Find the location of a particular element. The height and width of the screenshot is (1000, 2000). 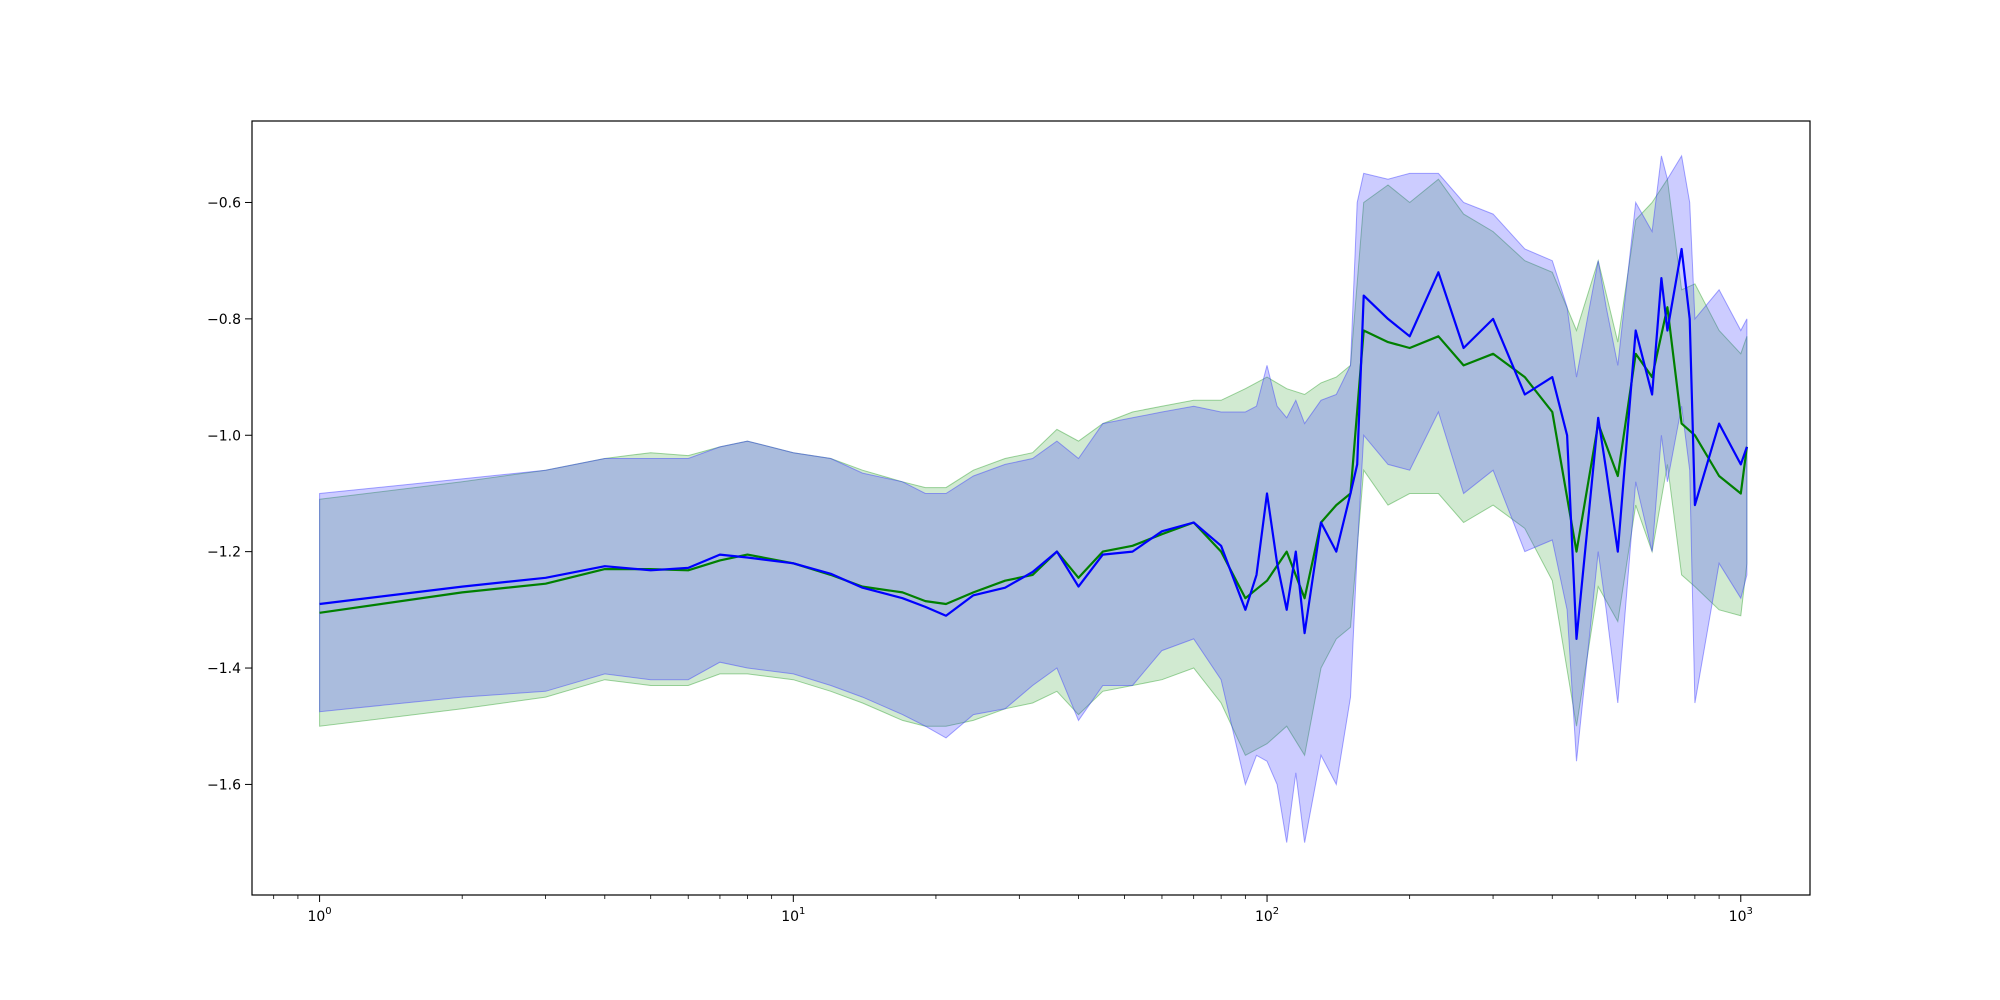

y-tick-label: −0.8 is located at coordinates (224, 320).